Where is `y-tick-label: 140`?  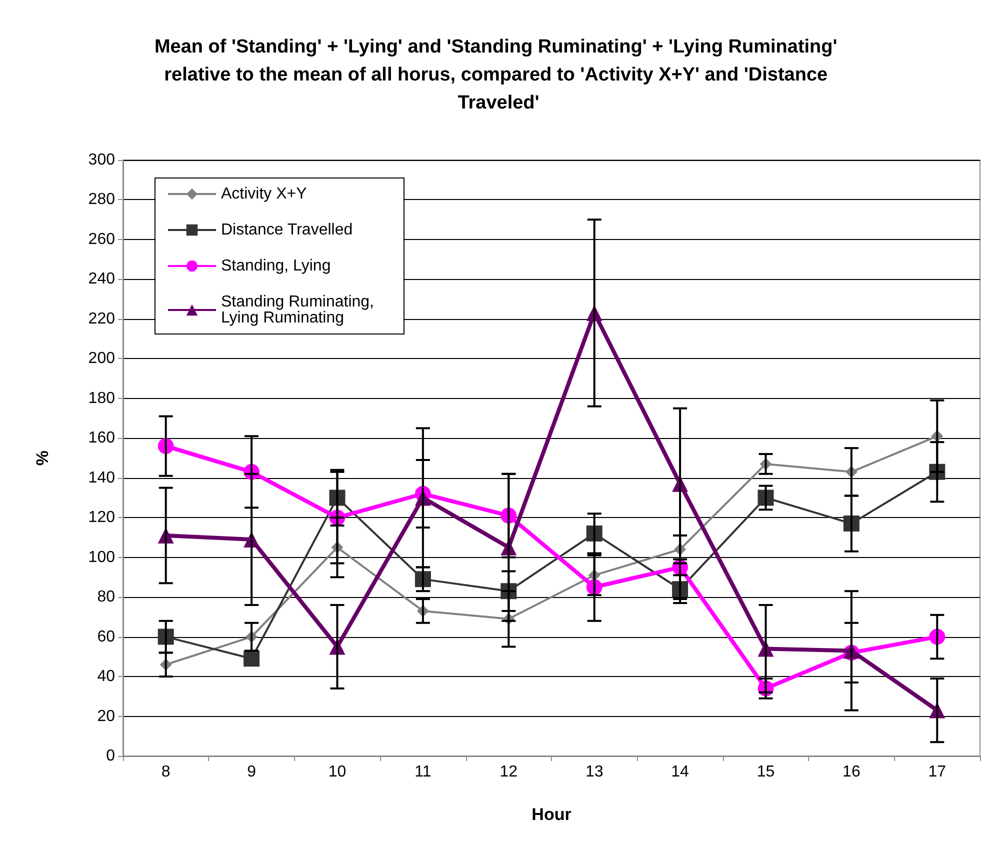 y-tick-label: 140 is located at coordinates (102, 477).